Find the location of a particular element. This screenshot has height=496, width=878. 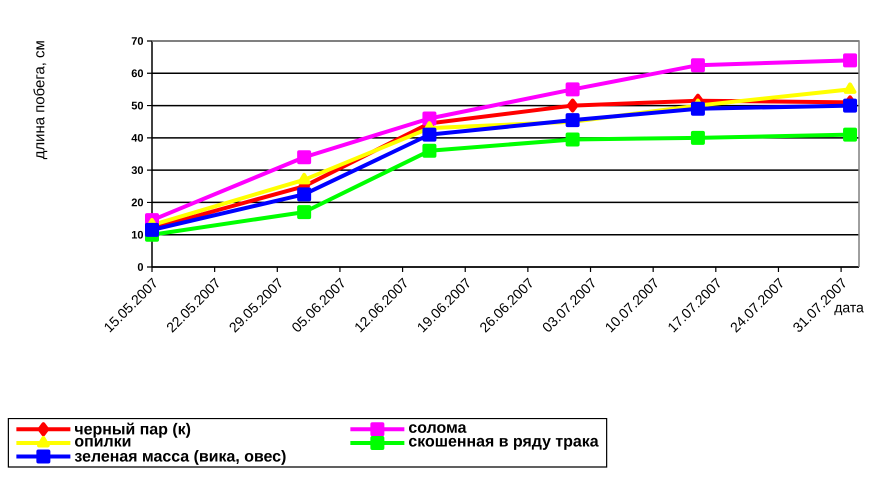

y-tick-label: 0 is located at coordinates (141, 267).